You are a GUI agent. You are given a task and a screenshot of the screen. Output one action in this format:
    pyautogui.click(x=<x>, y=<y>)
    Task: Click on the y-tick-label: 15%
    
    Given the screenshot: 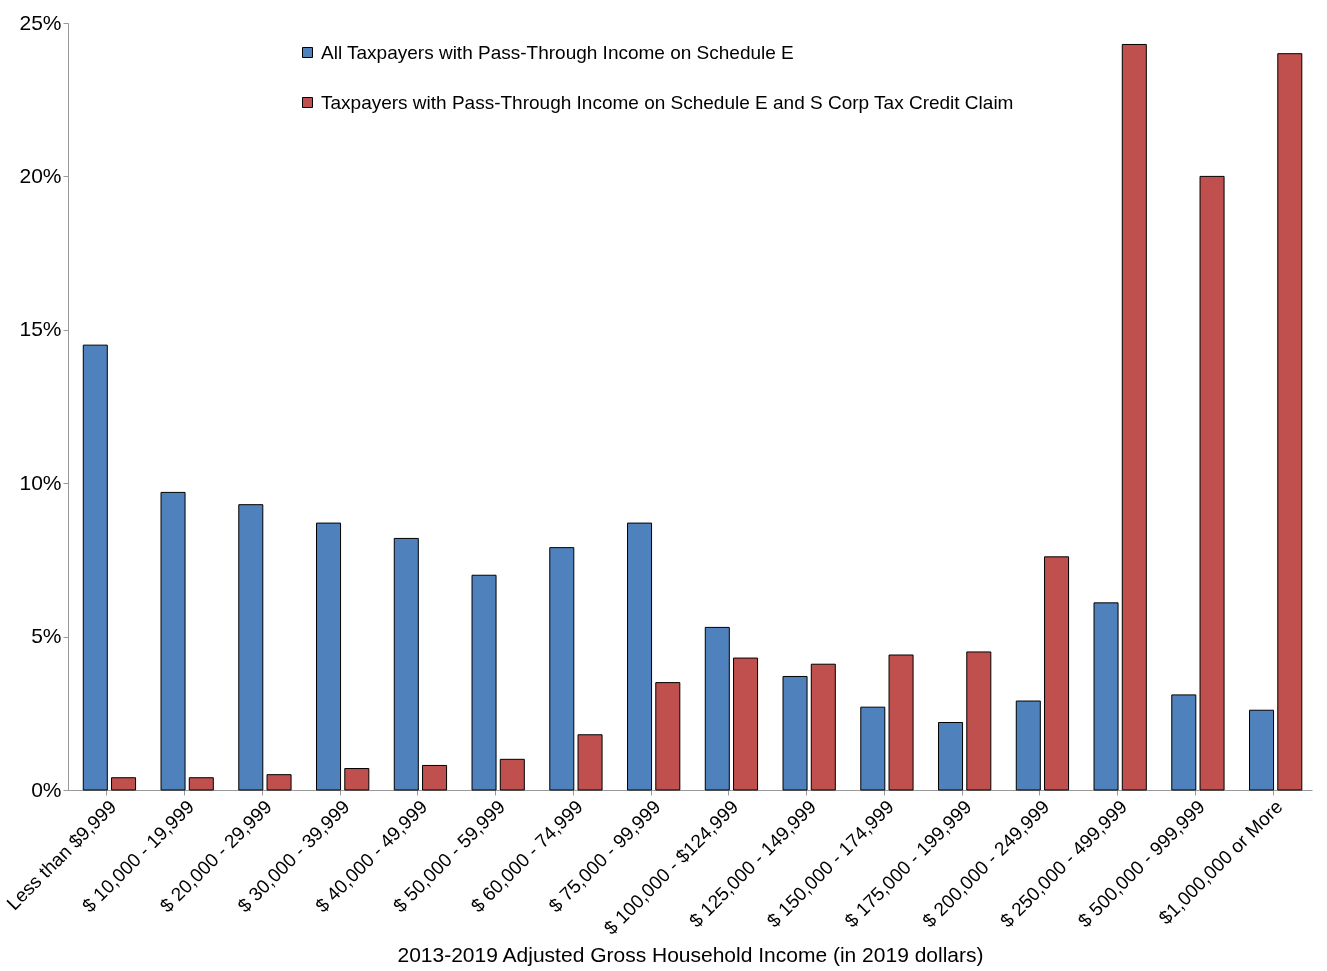 What is the action you would take?
    pyautogui.click(x=40, y=329)
    